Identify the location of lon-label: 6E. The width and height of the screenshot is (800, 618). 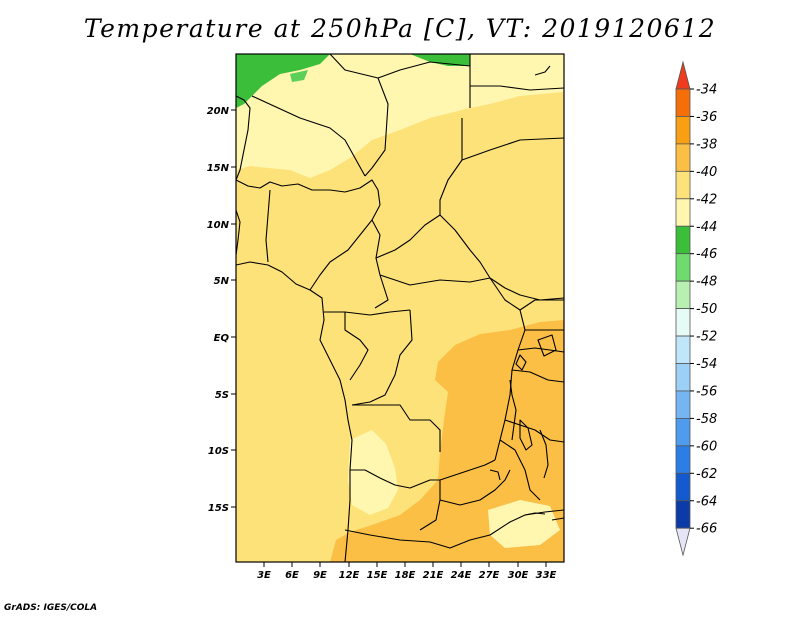
(292, 575).